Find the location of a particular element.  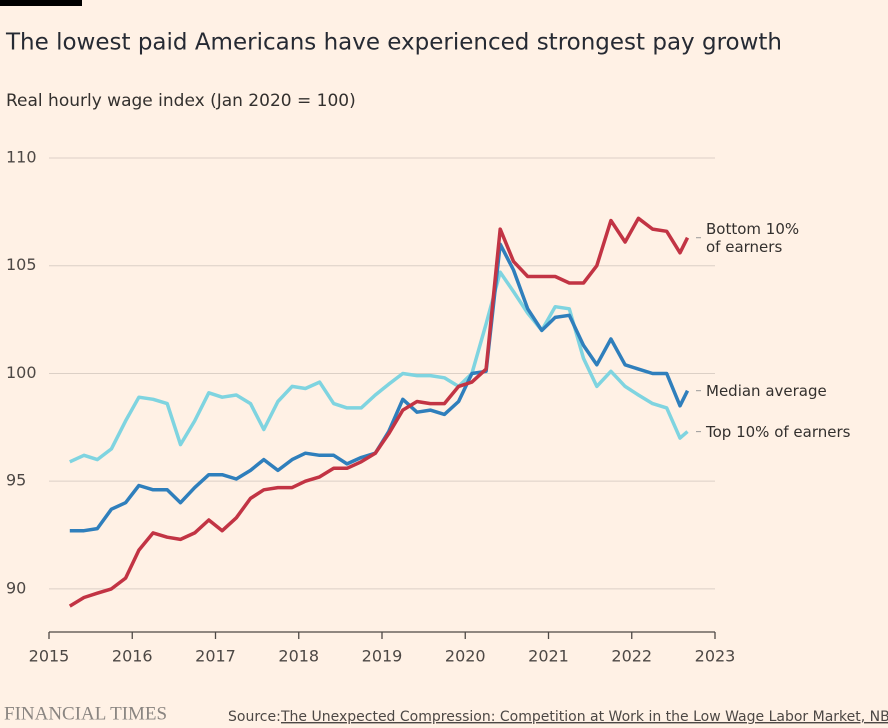

brand: FINANCIAL TIMES is located at coordinates (85, 713).